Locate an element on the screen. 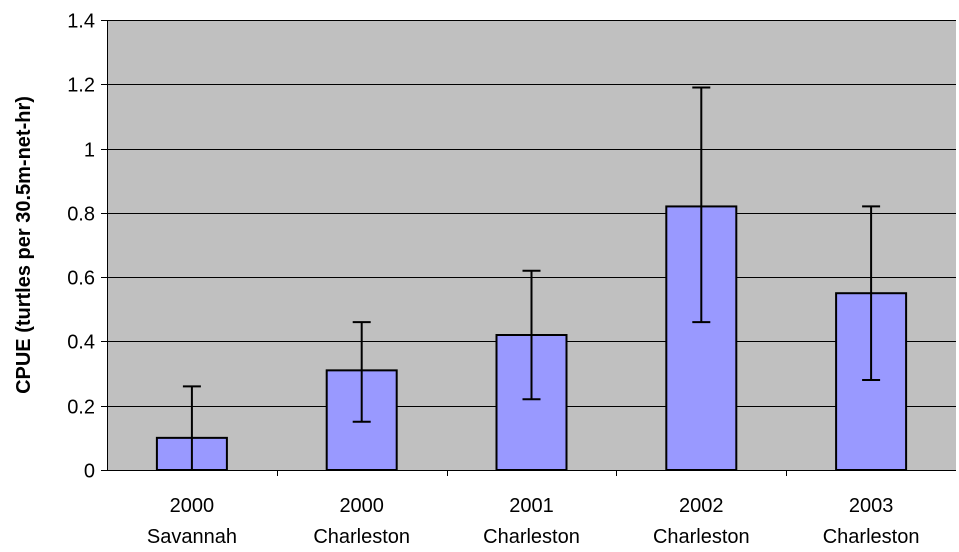 This screenshot has width=959, height=552. y-tick-label: 0.6 is located at coordinates (81, 279).